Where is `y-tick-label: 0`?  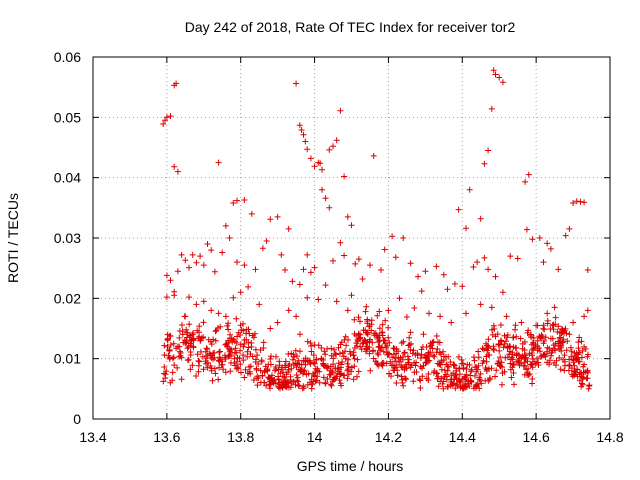 y-tick-label: 0 is located at coordinates (77, 419).